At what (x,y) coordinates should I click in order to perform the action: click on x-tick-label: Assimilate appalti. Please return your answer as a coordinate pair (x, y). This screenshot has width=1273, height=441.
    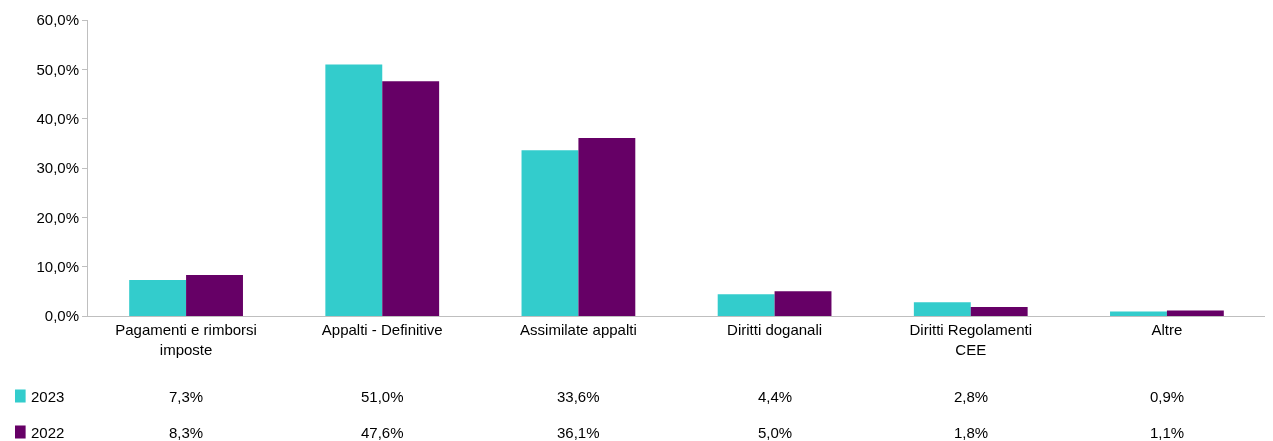
    Looking at the image, I should click on (578, 329).